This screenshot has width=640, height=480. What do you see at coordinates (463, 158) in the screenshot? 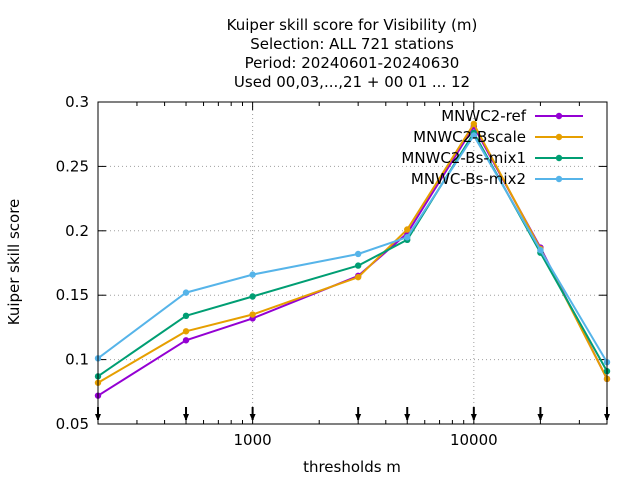
I see `legend-label-3: MNWC2-Bs-mix1` at bounding box center [463, 158].